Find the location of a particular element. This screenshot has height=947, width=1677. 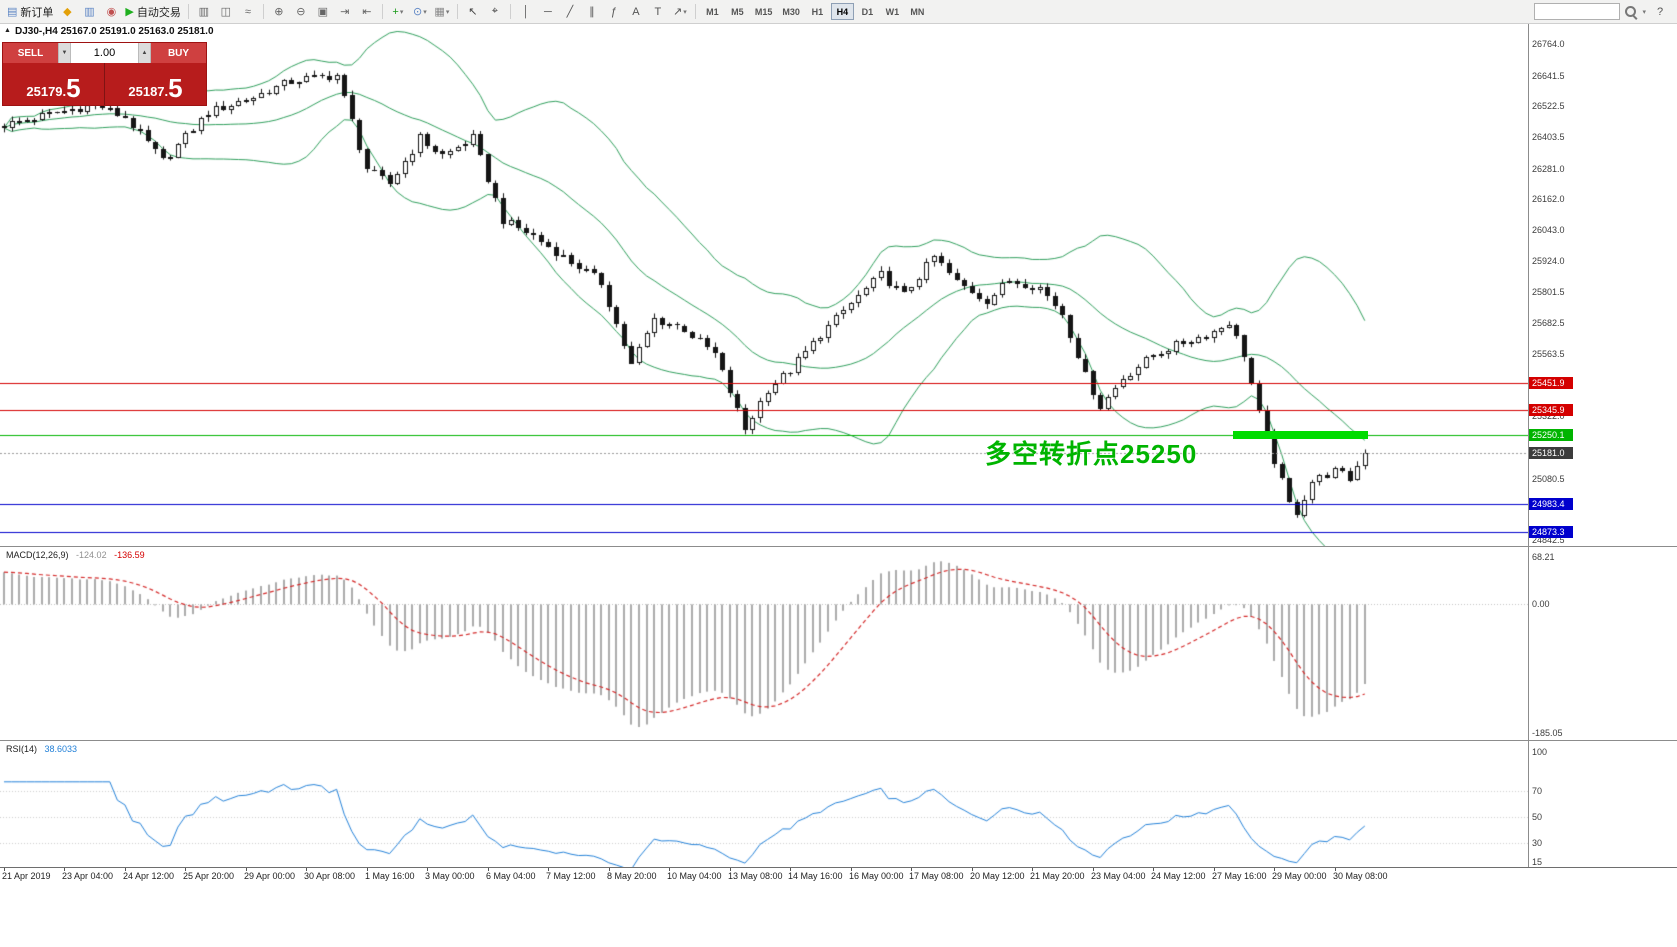

market-watch-icon: ▥ is located at coordinates (89, 12).